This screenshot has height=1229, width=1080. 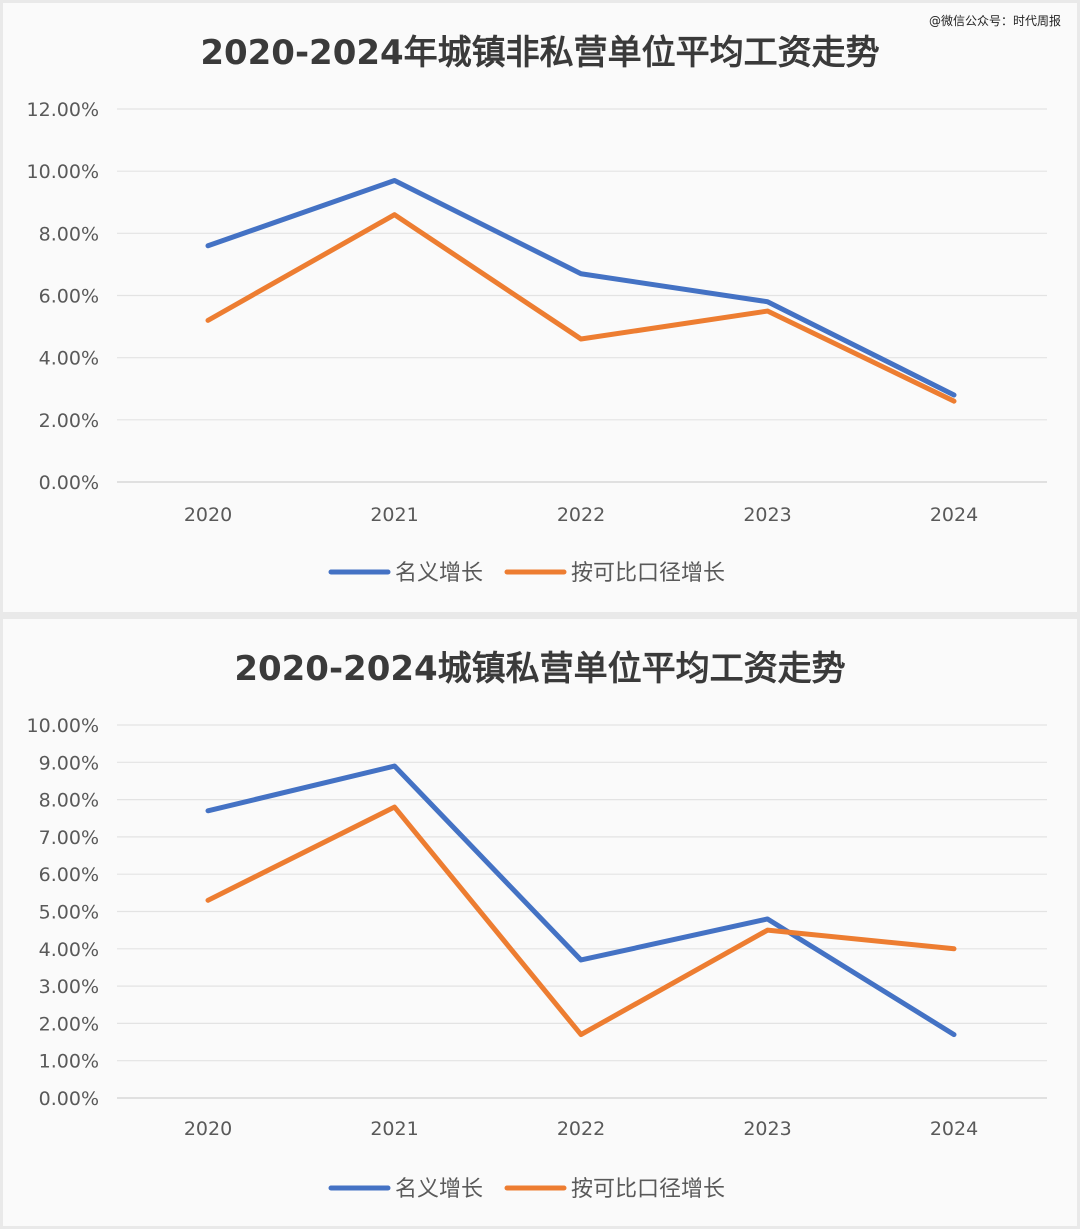 I want to click on series-line-nominal, so click(x=581, y=287).